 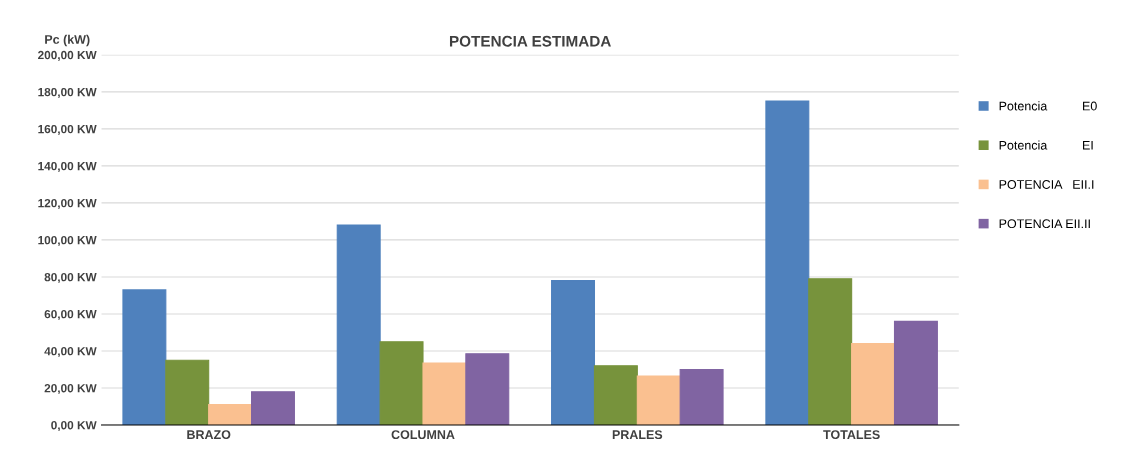 What do you see at coordinates (1046, 184) in the screenshot?
I see `legend-label: POTENCIA EII.I` at bounding box center [1046, 184].